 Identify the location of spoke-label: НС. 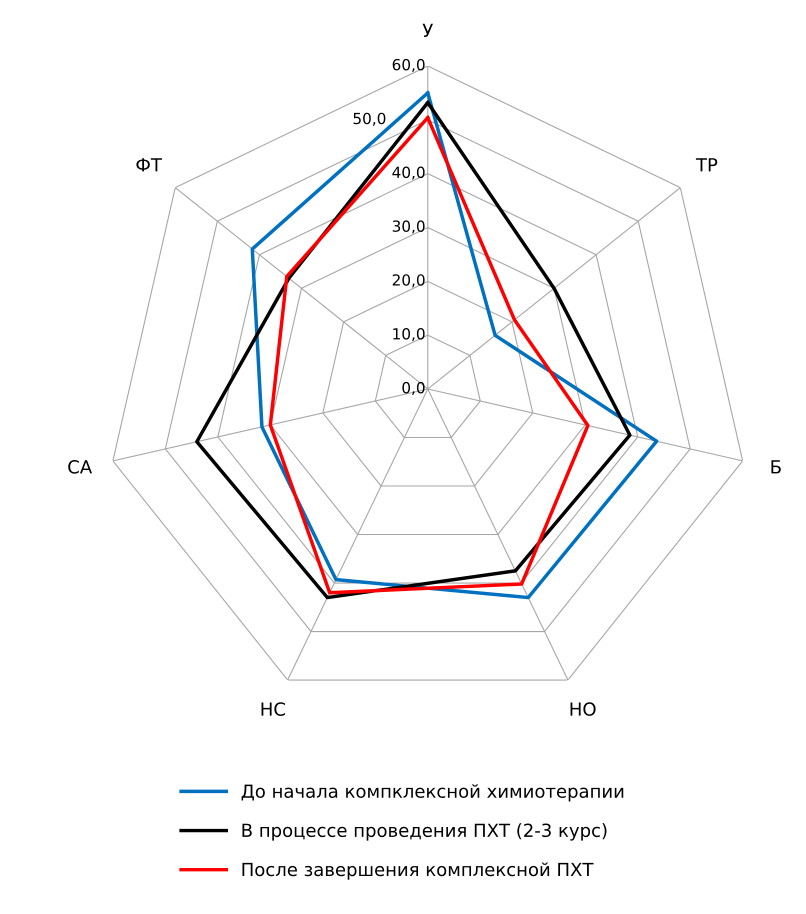
(273, 709).